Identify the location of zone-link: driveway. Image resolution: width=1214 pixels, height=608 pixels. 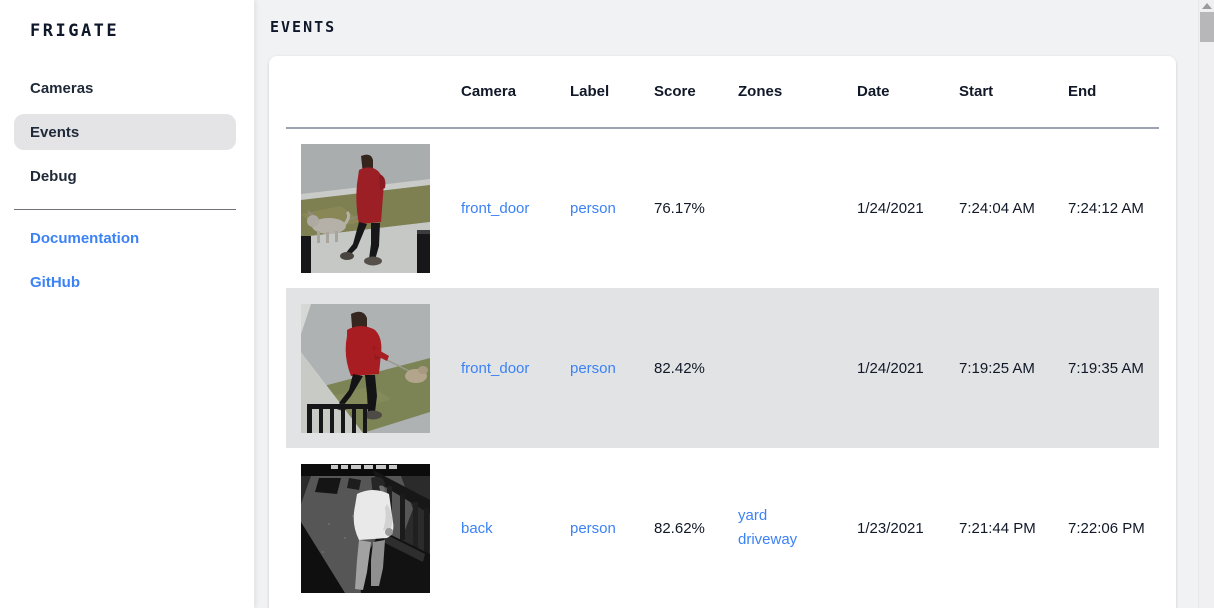
(768, 539).